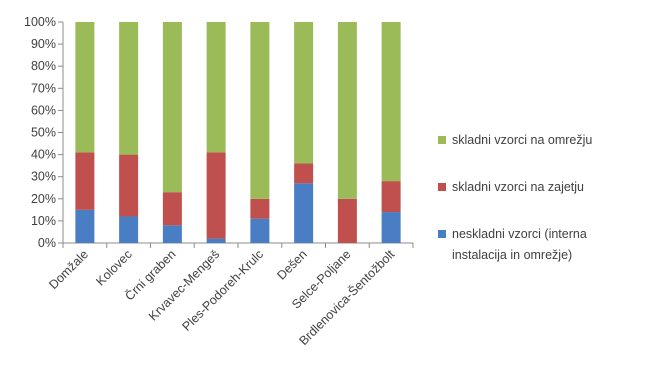  I want to click on legend-label: skladni vzorci na zajetju, so click(518, 187).